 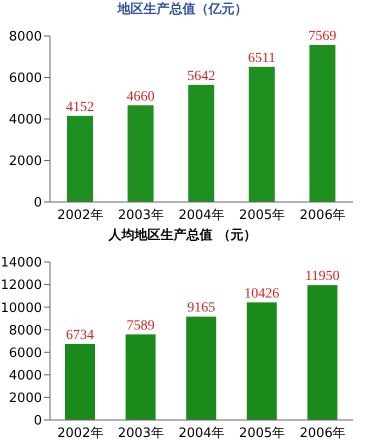 What do you see at coordinates (80, 107) in the screenshot?
I see `data-label: 4152` at bounding box center [80, 107].